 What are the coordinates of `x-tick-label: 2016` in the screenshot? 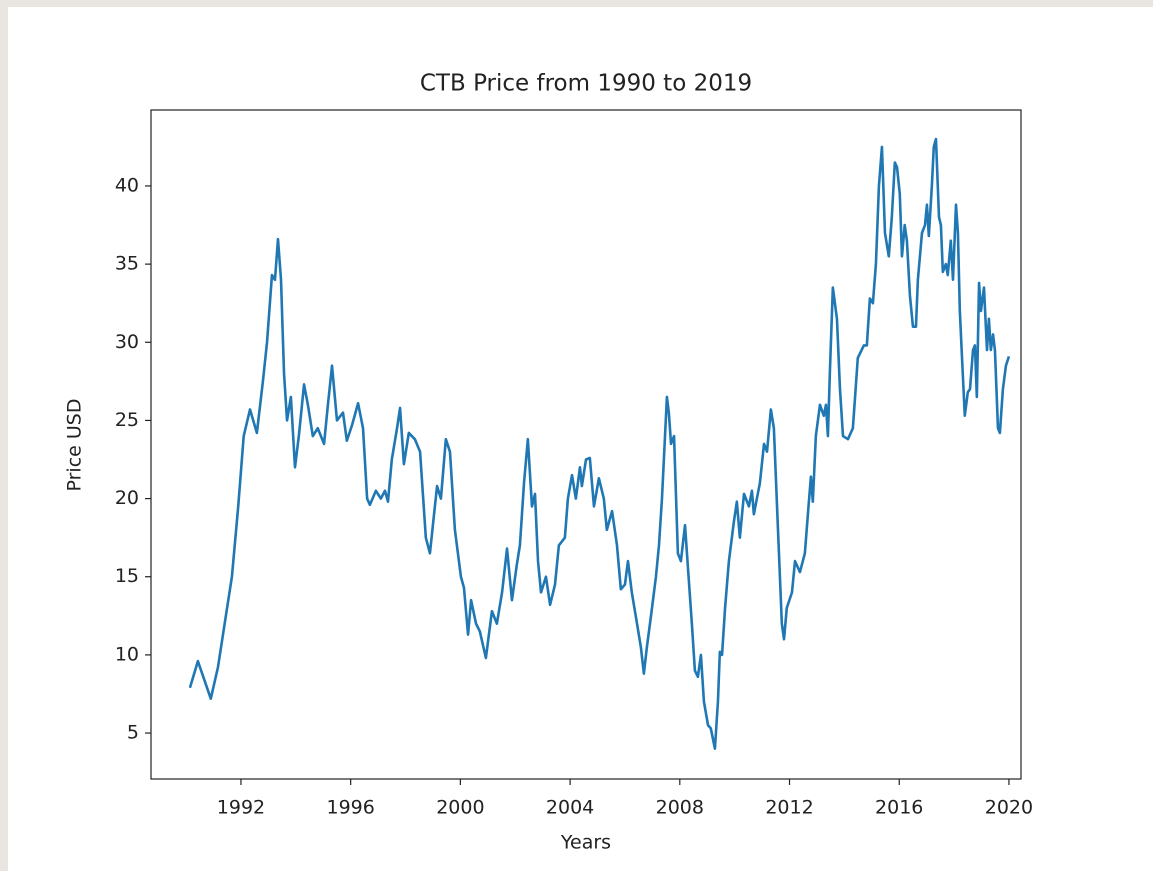 It's located at (899, 808).